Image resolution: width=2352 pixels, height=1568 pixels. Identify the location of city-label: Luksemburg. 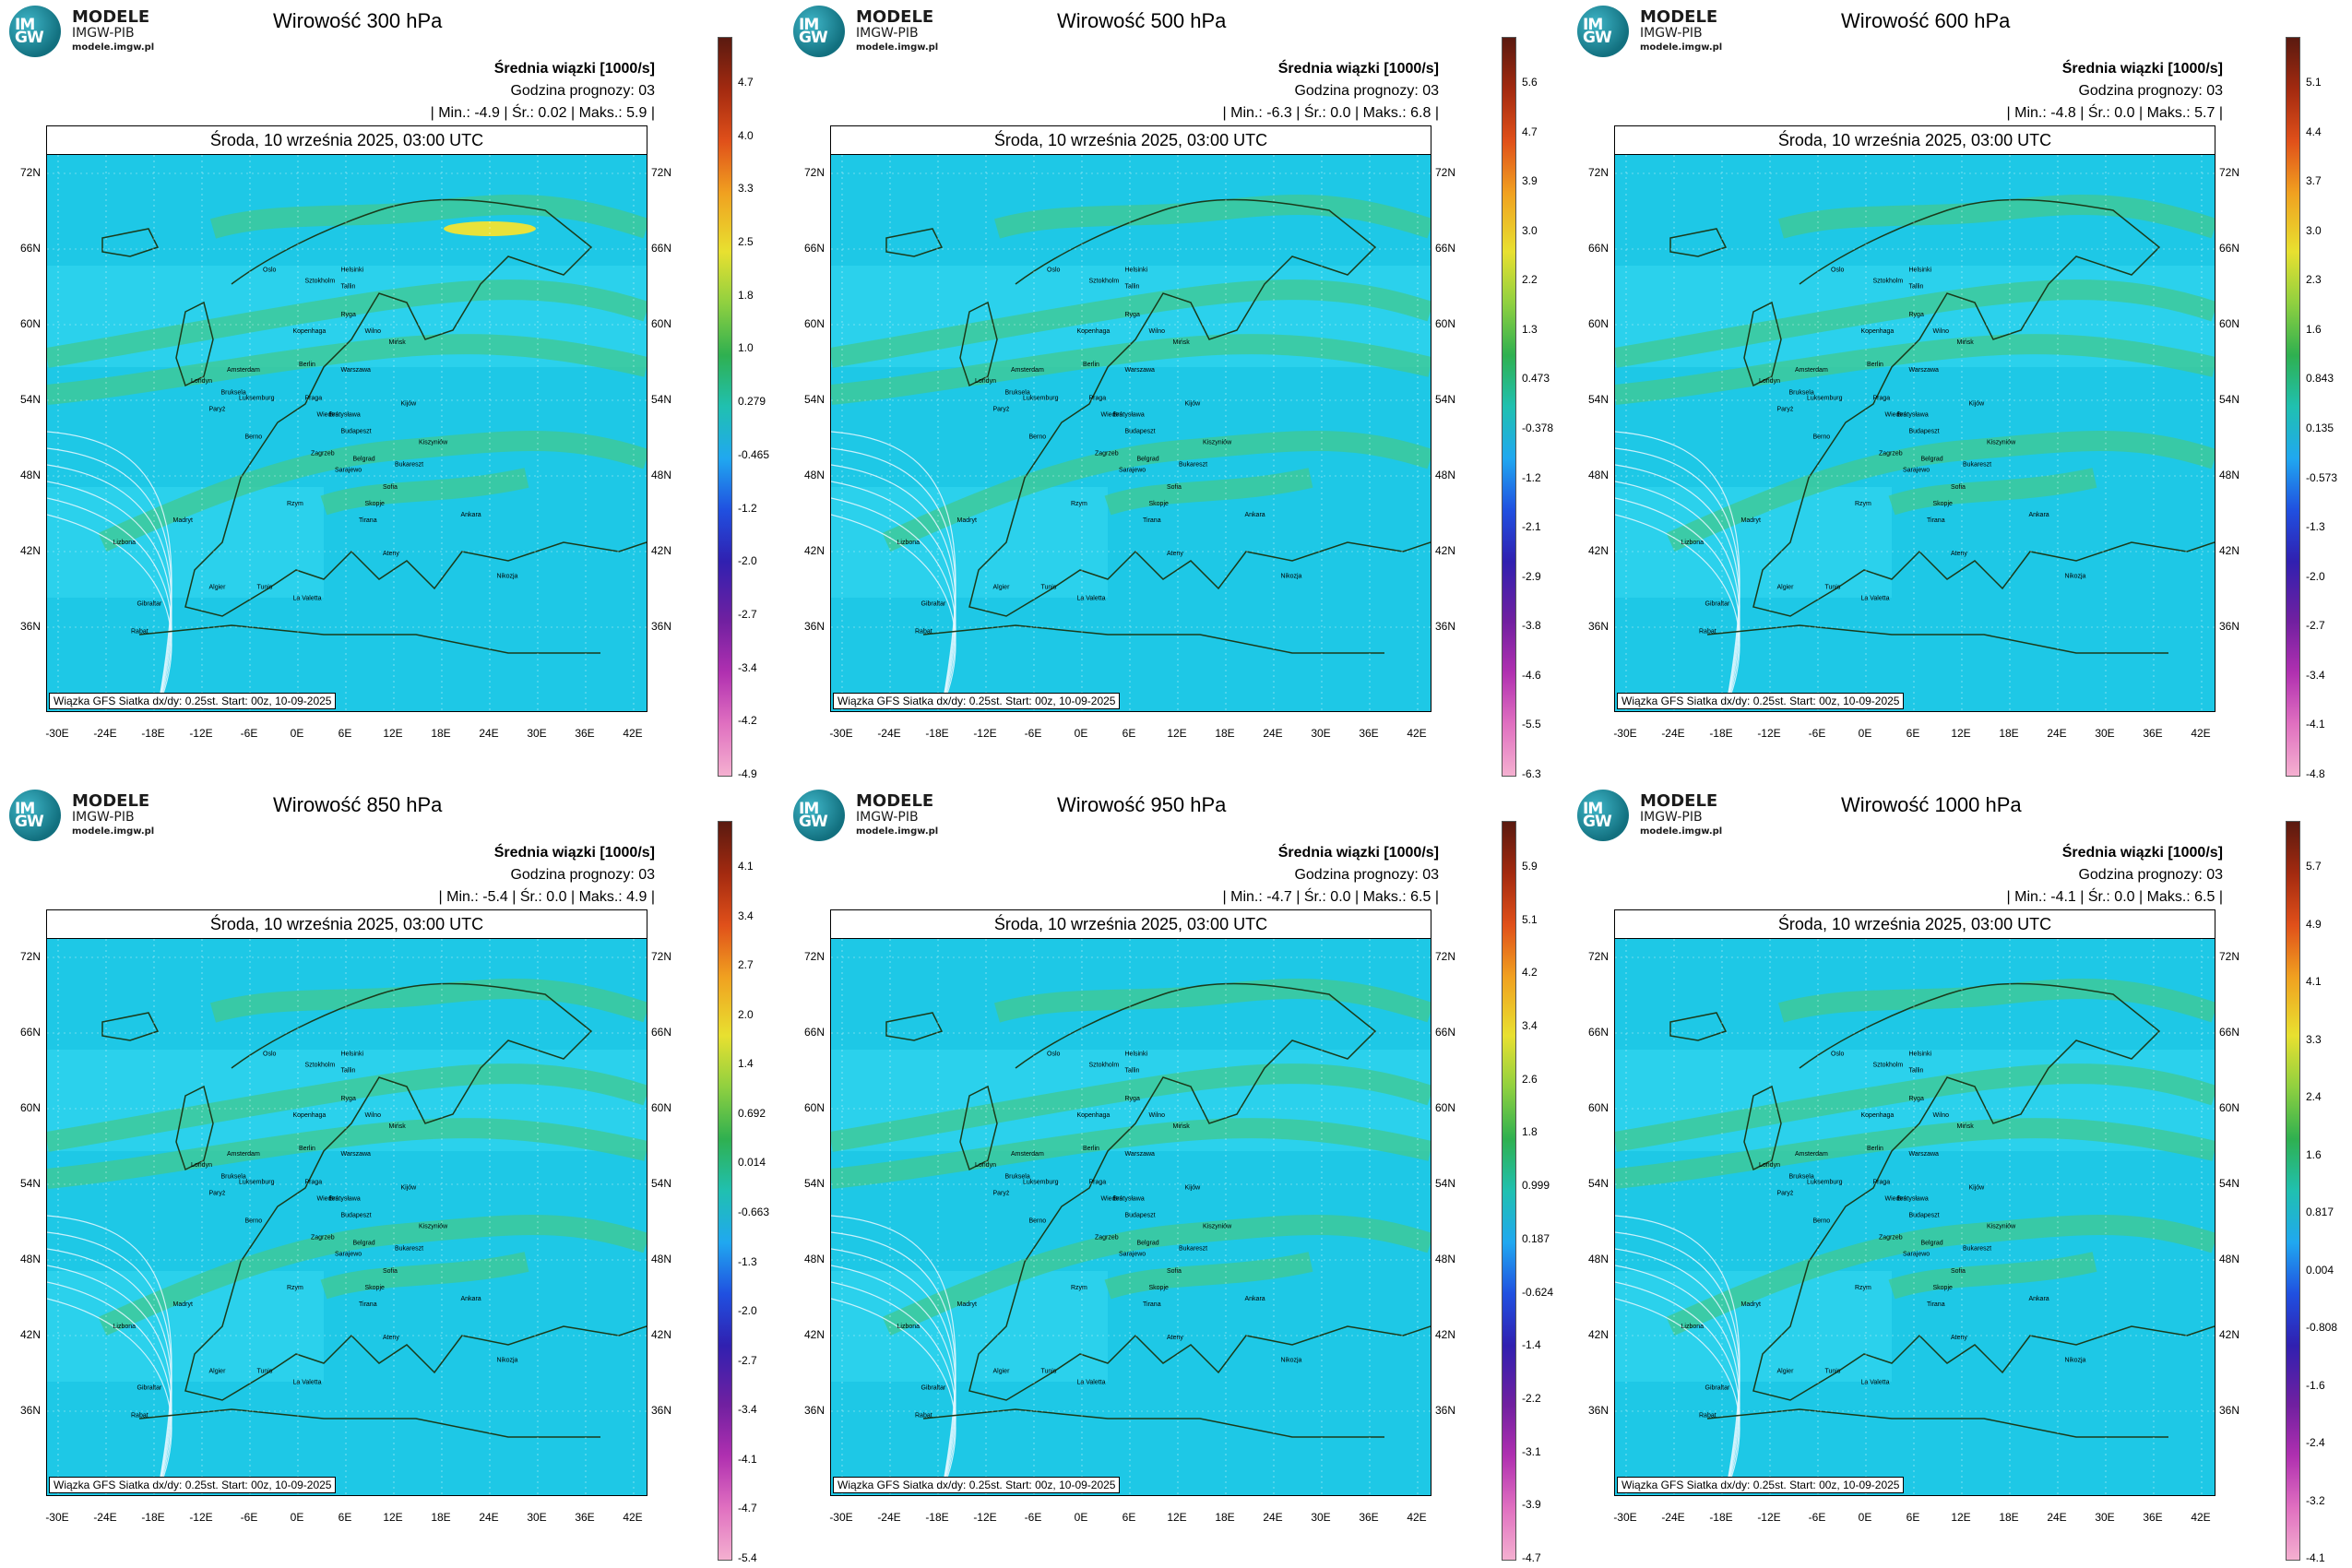
(1041, 398).